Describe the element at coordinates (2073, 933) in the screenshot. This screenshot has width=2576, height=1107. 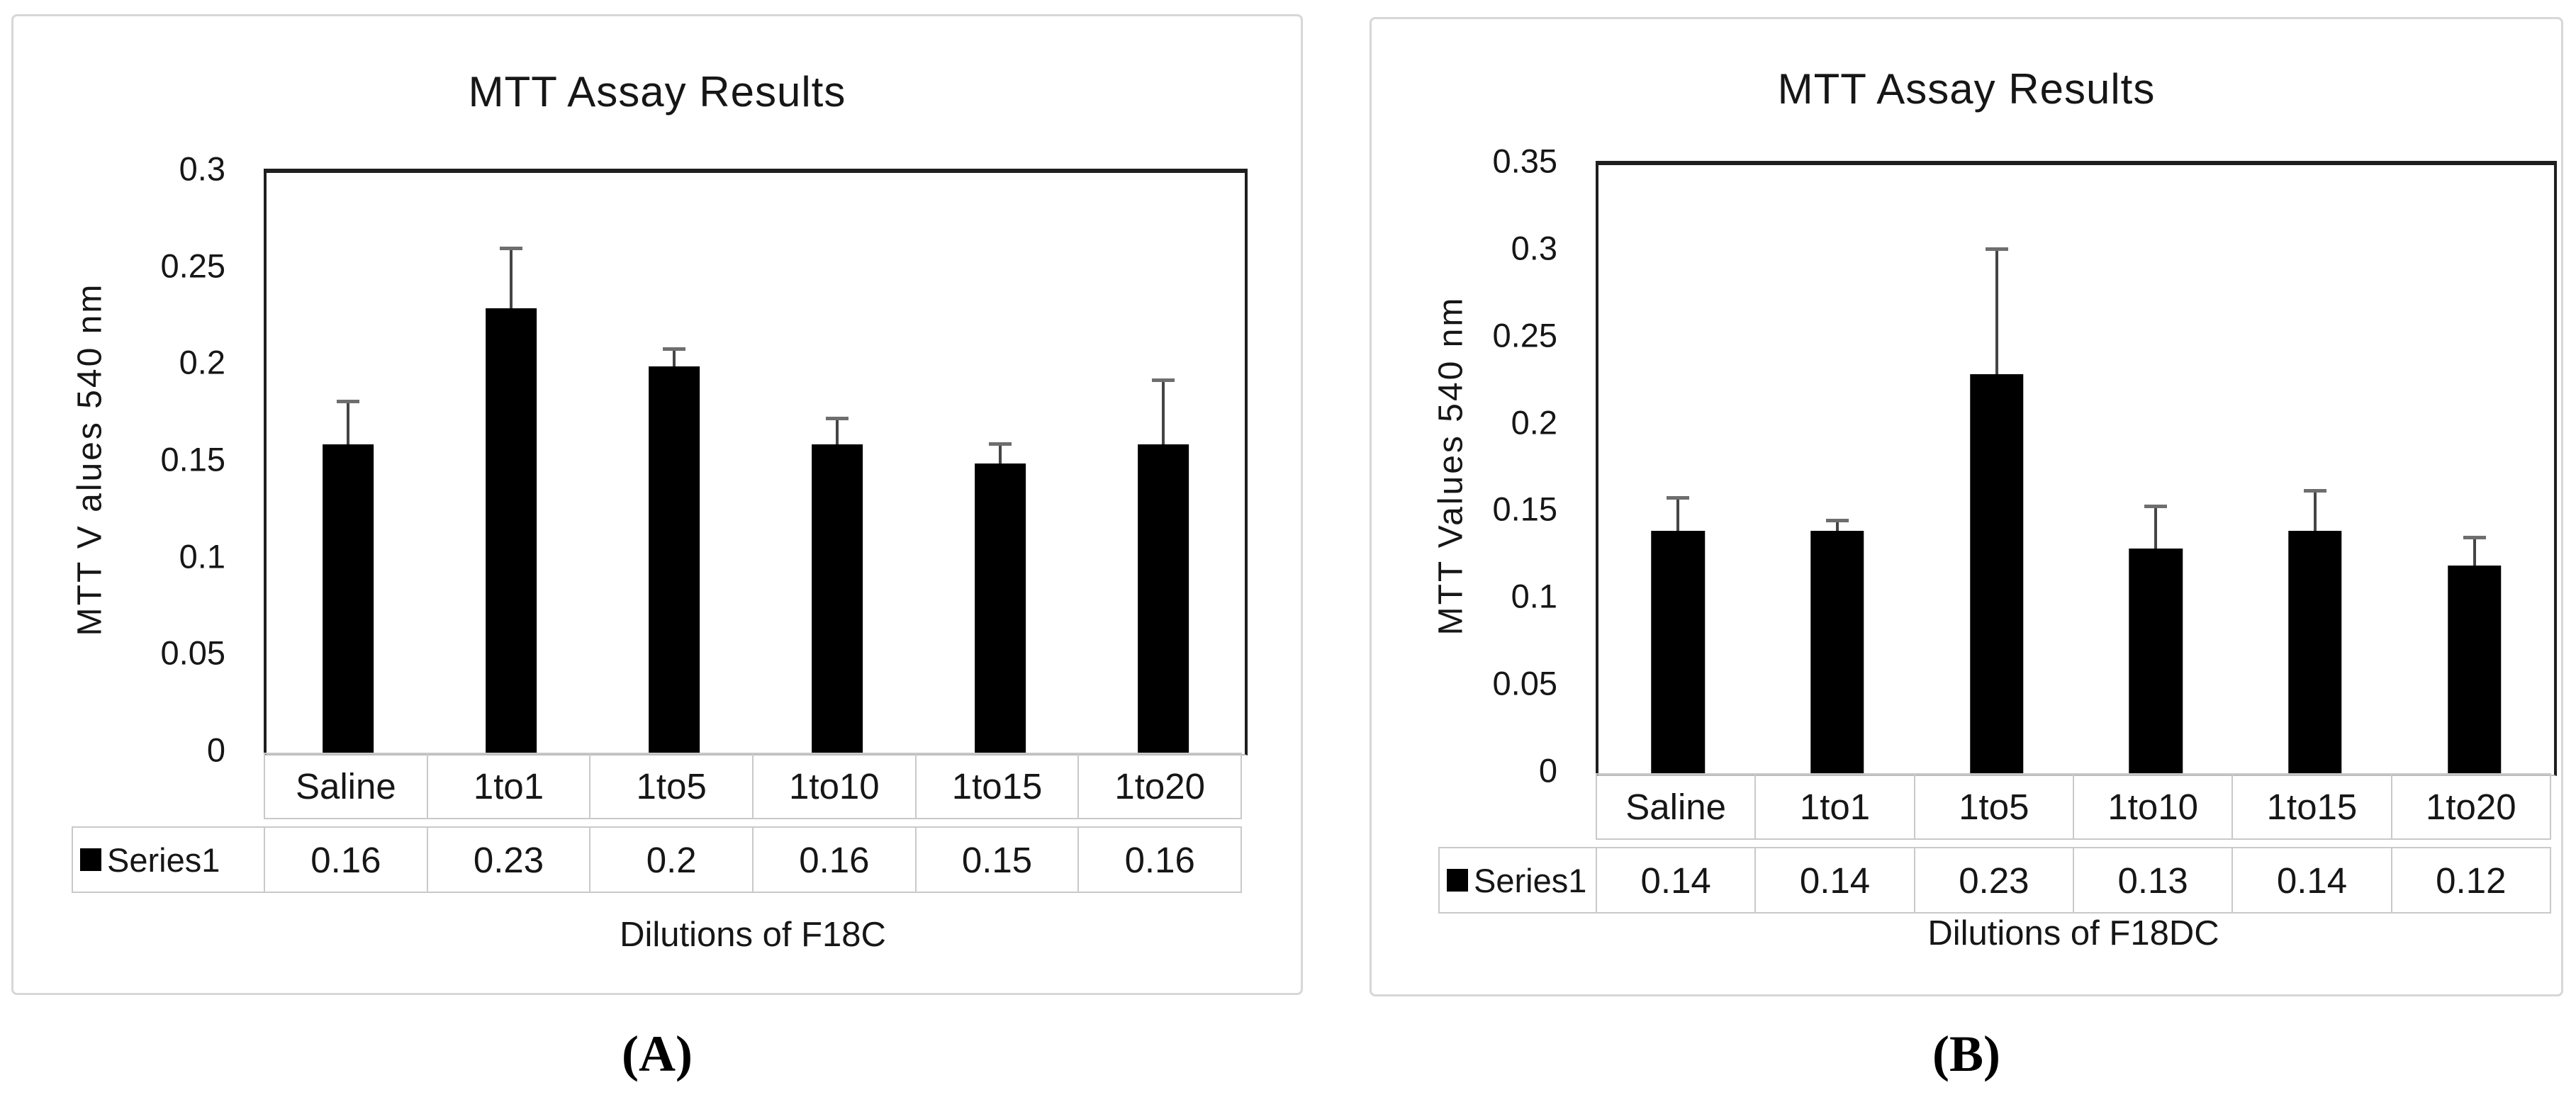
I see `x-axis-title: Dilutions of F18DC` at that location.